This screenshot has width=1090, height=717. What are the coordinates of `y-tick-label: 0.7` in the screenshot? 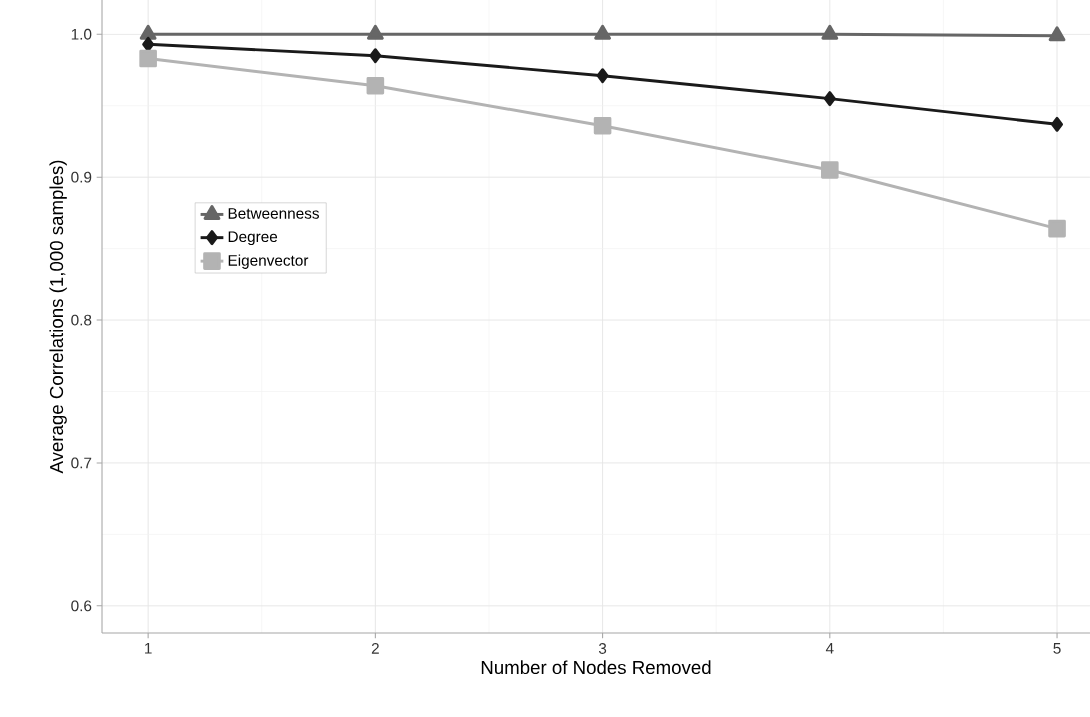 It's located at (81, 463).